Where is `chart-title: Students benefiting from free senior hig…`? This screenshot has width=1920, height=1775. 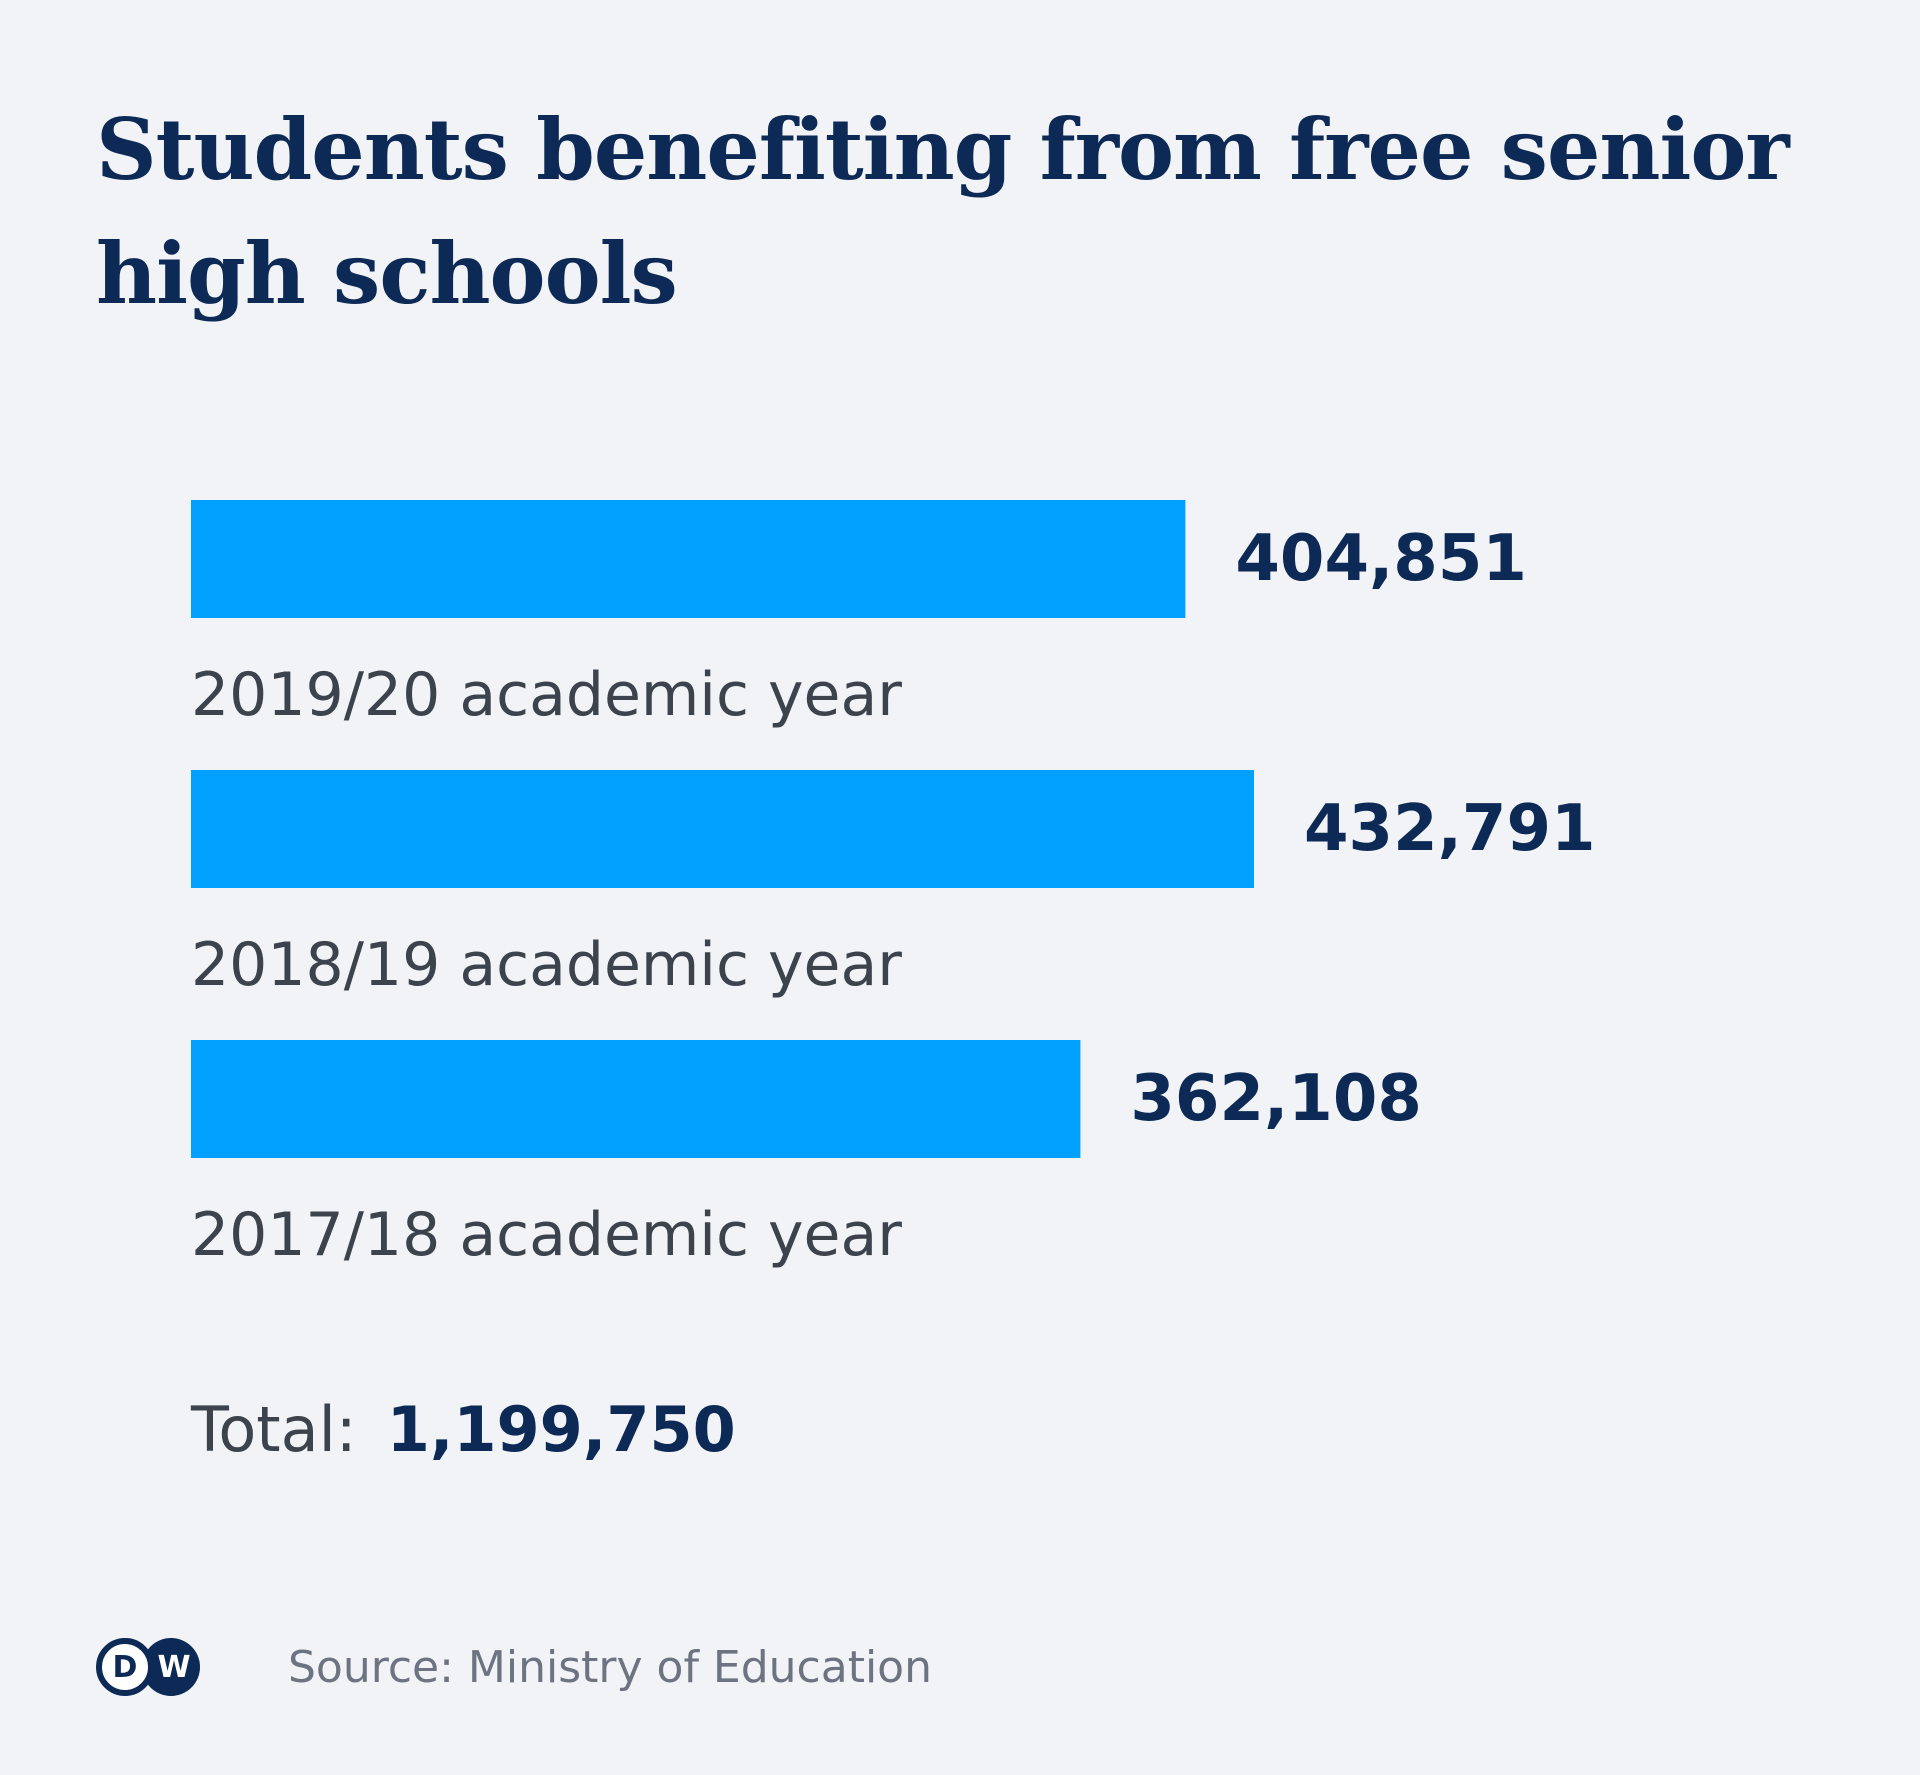 chart-title: Students benefiting from free senior hig… is located at coordinates (943, 211).